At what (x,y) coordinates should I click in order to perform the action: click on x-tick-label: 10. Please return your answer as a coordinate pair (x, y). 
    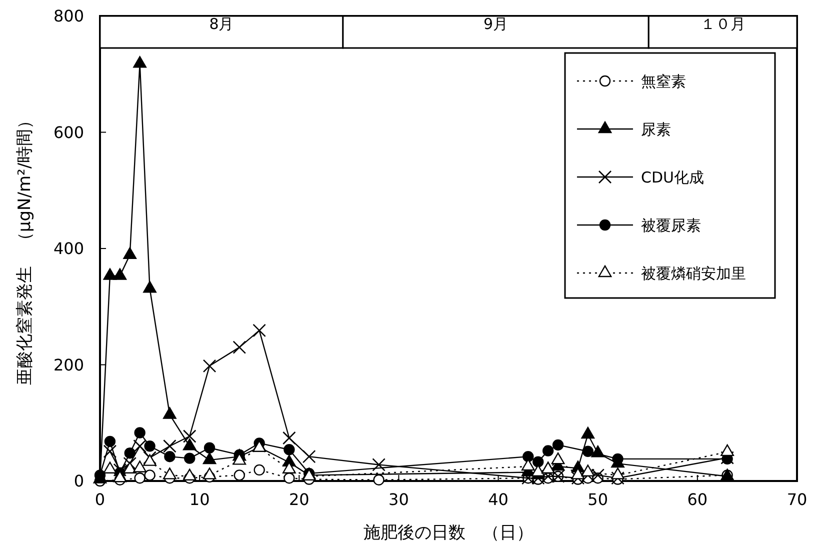
    Looking at the image, I should click on (199, 499).